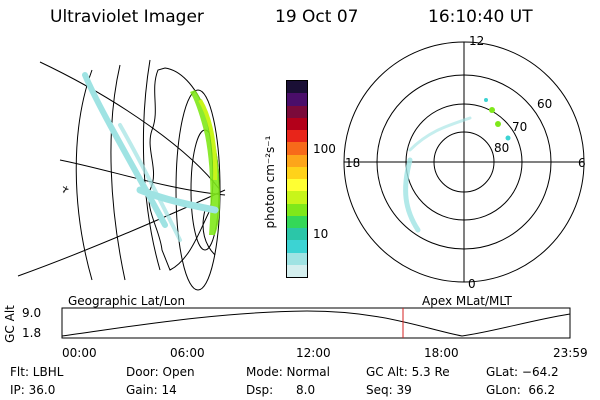 The width and height of the screenshot is (600, 400). I want to click on footer-right-label: Apex MLat/MLT, so click(467, 301).